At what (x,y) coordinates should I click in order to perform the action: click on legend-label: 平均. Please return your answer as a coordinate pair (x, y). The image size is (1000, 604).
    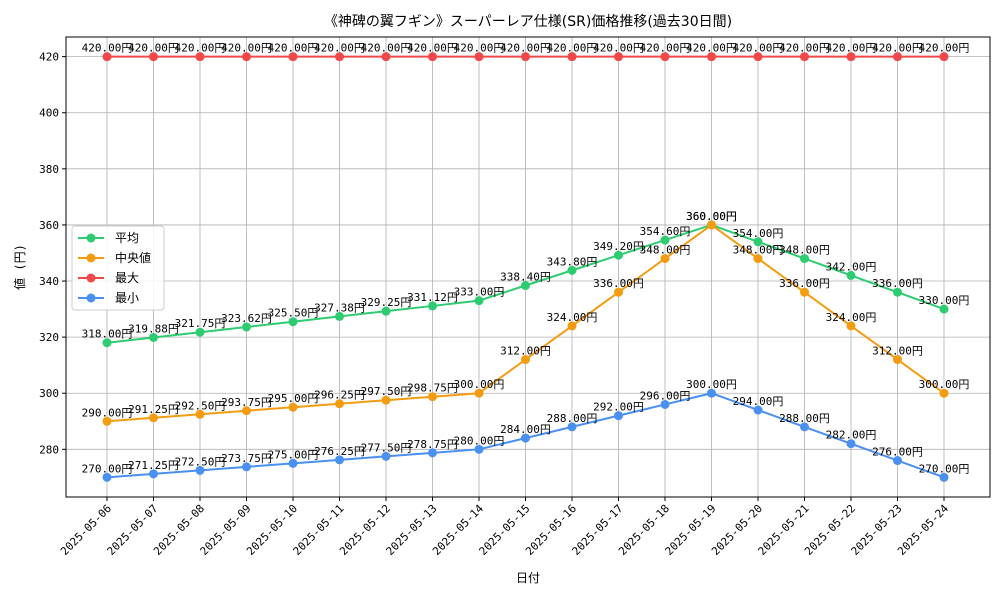
    Looking at the image, I should click on (127, 238).